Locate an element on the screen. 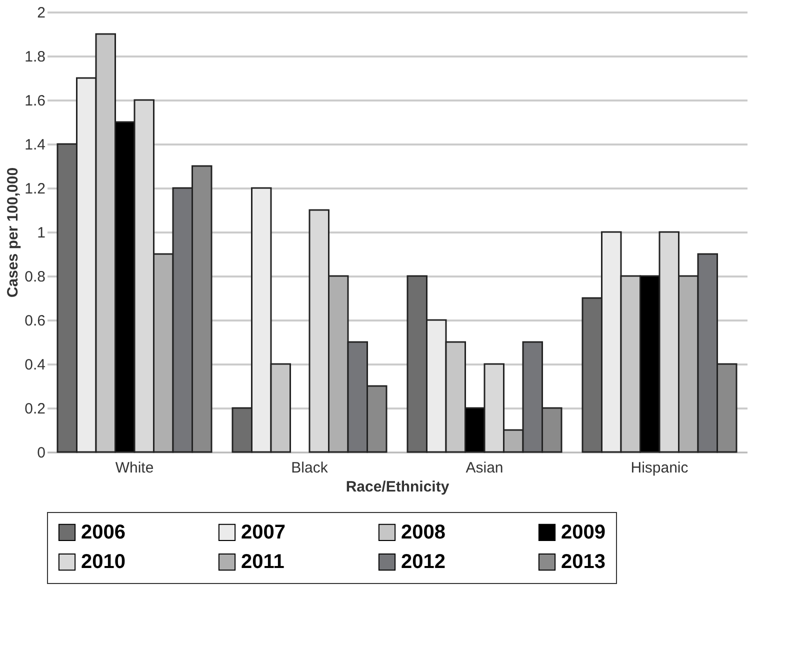 The image size is (797, 650). legend-label: 2013 is located at coordinates (583, 562).